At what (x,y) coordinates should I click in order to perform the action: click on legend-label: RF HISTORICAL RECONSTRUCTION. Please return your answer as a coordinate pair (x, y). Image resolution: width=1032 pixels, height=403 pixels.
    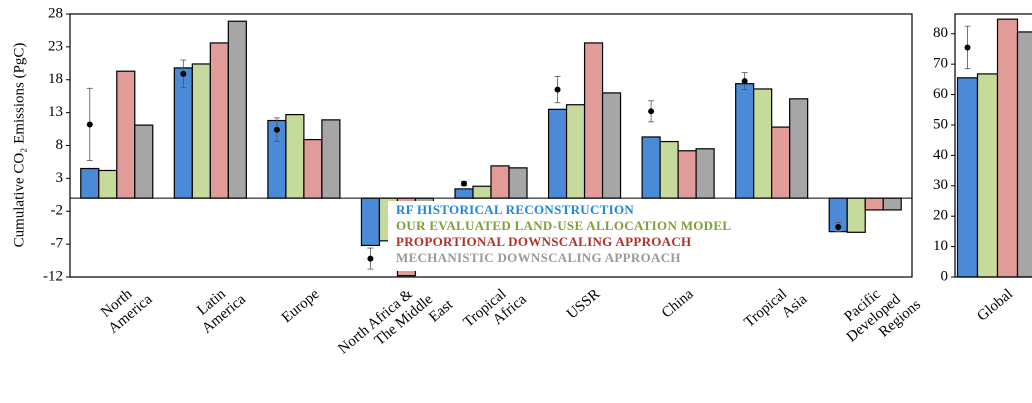
    Looking at the image, I should click on (515, 209).